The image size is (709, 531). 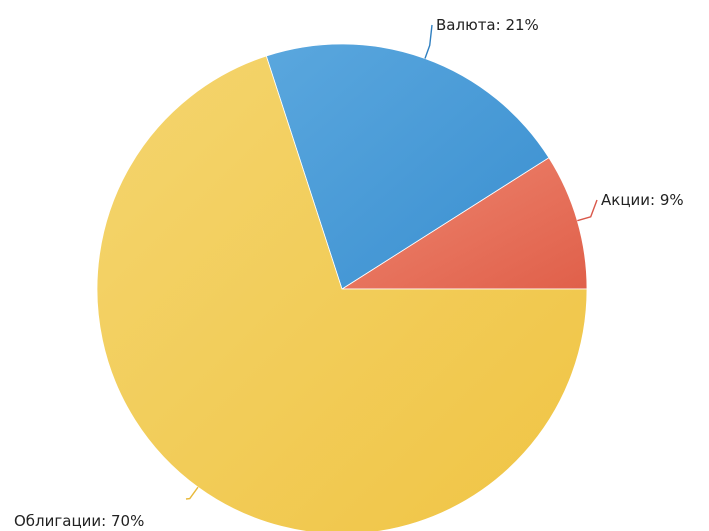 What do you see at coordinates (487, 25) in the screenshot?
I see `slice-label-валюта: Валюта: 21%` at bounding box center [487, 25].